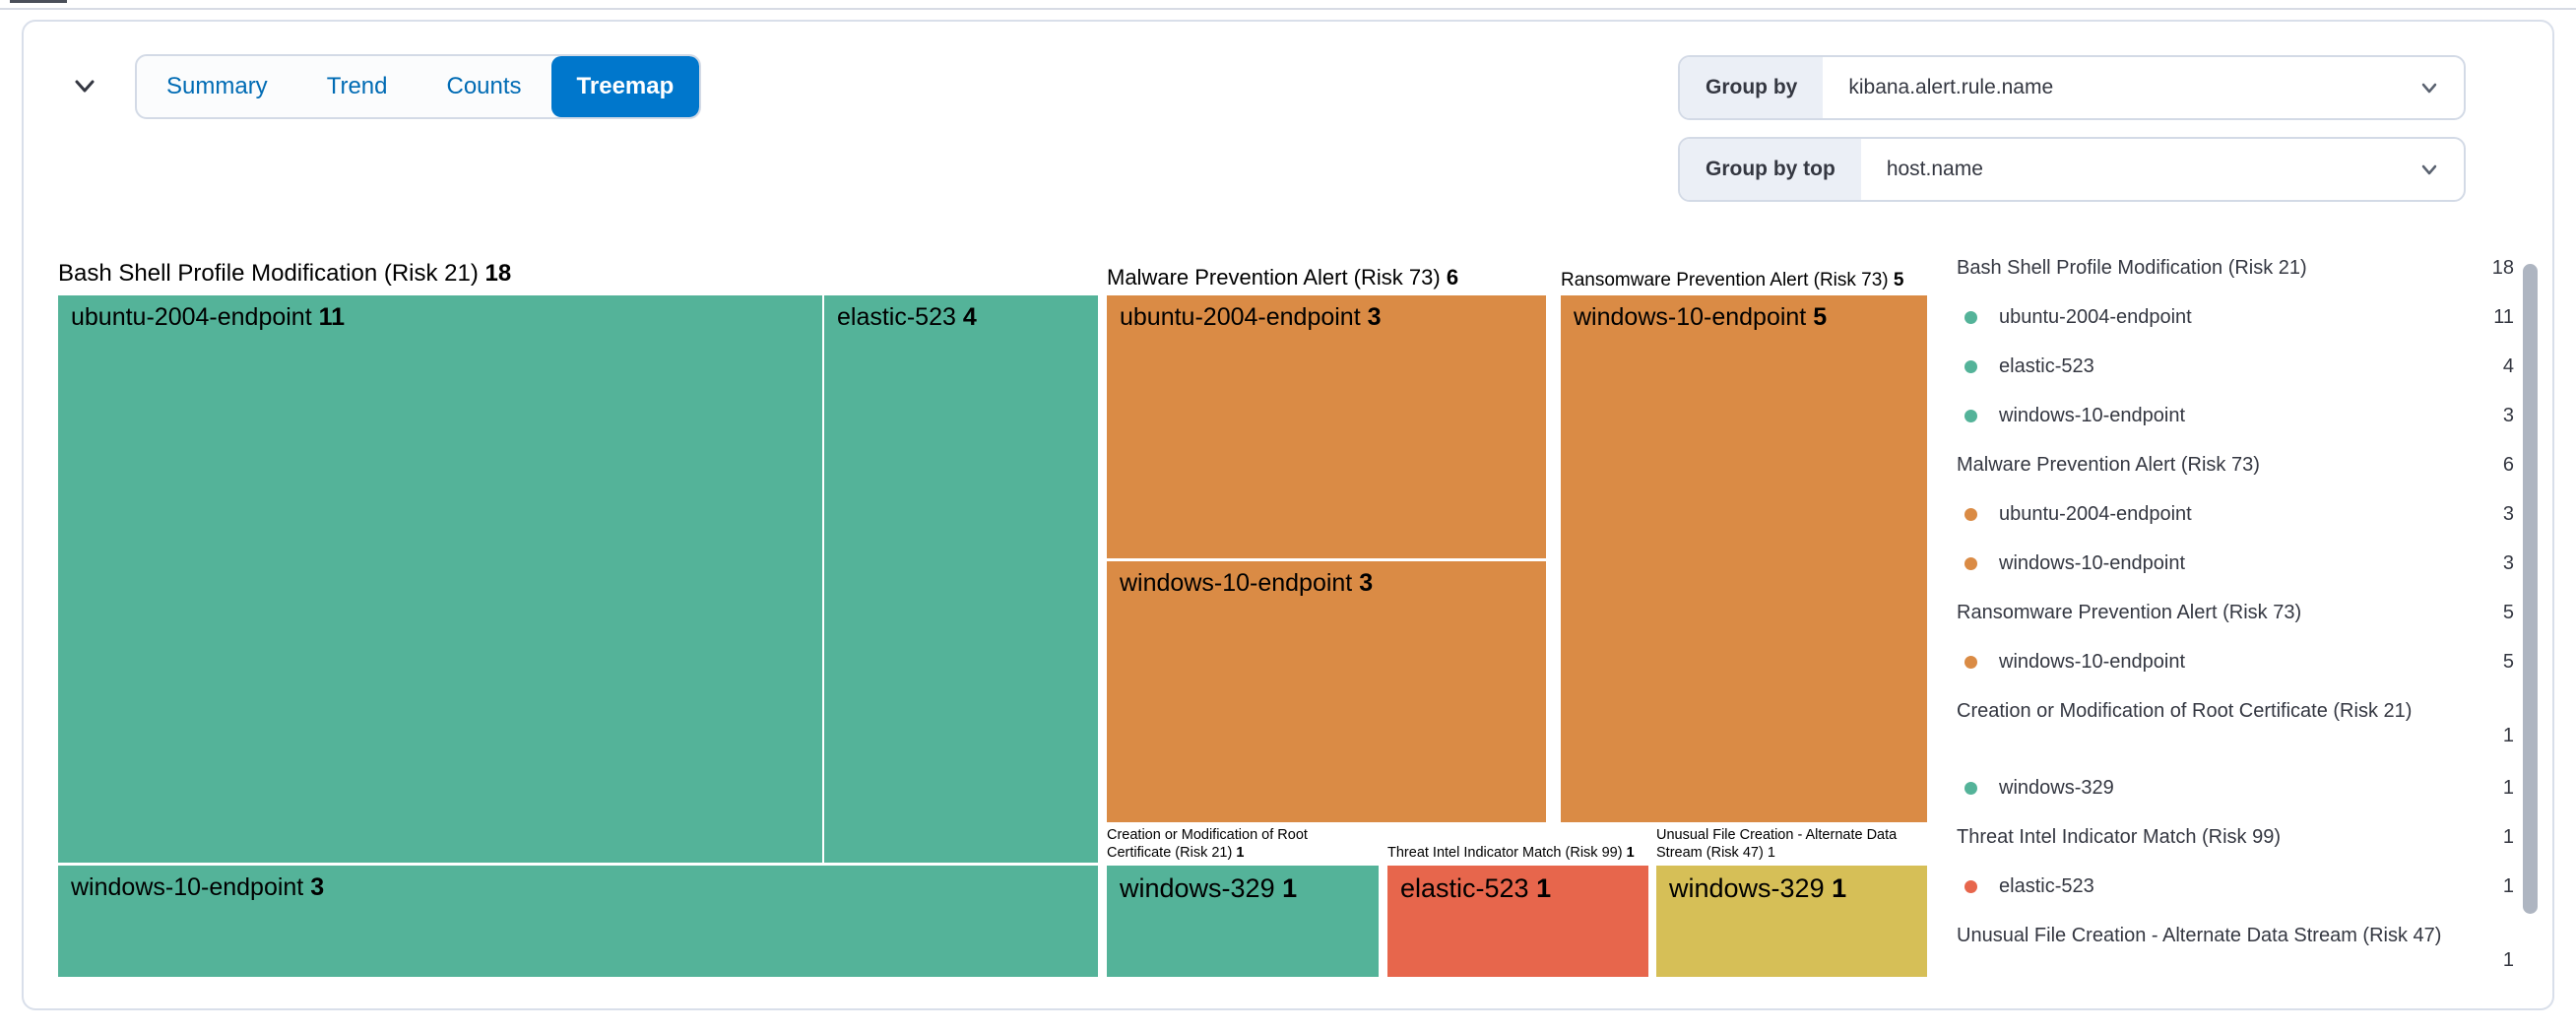 The width and height of the screenshot is (2576, 1032). Describe the element at coordinates (1283, 277) in the screenshot. I see `treemap-section-title-malware: Malware Prevention Alert (Risk 73) 6` at that location.